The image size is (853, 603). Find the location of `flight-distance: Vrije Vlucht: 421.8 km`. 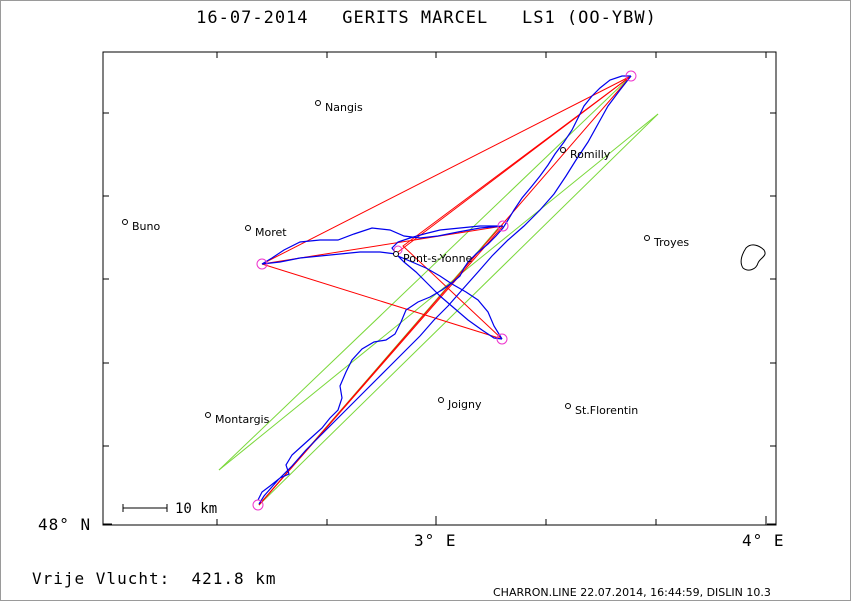

flight-distance: Vrije Vlucht: 421.8 km is located at coordinates (154, 579).